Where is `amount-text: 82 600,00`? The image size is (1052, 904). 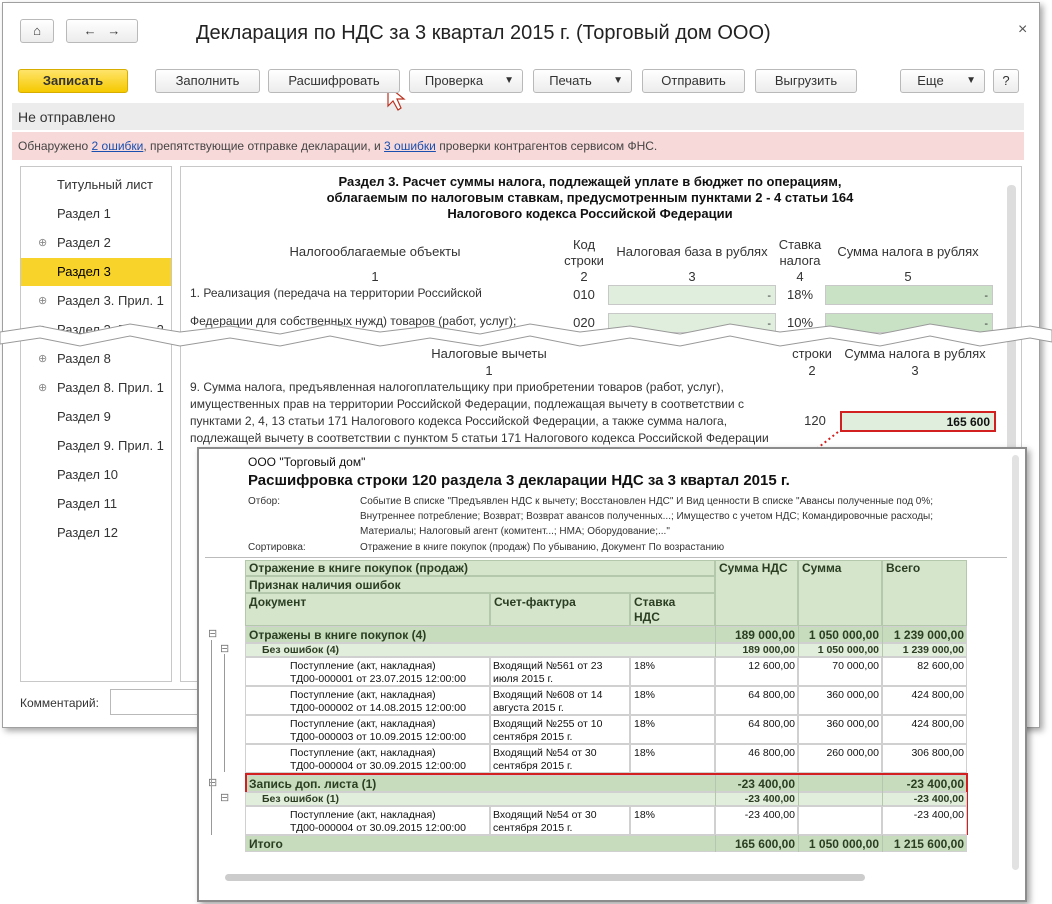
amount-text: 82 600,00 is located at coordinates (940, 666).